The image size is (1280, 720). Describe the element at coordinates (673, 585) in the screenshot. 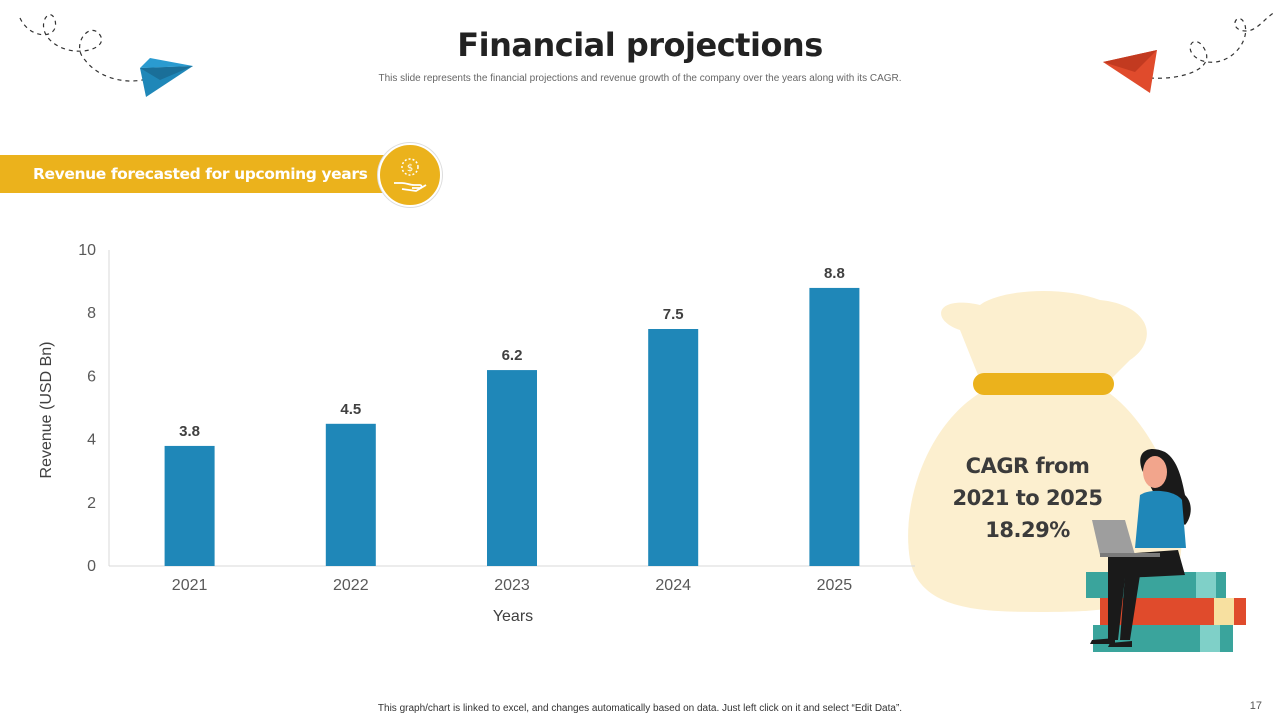

I see `x-tick-label-2024: 2024` at that location.